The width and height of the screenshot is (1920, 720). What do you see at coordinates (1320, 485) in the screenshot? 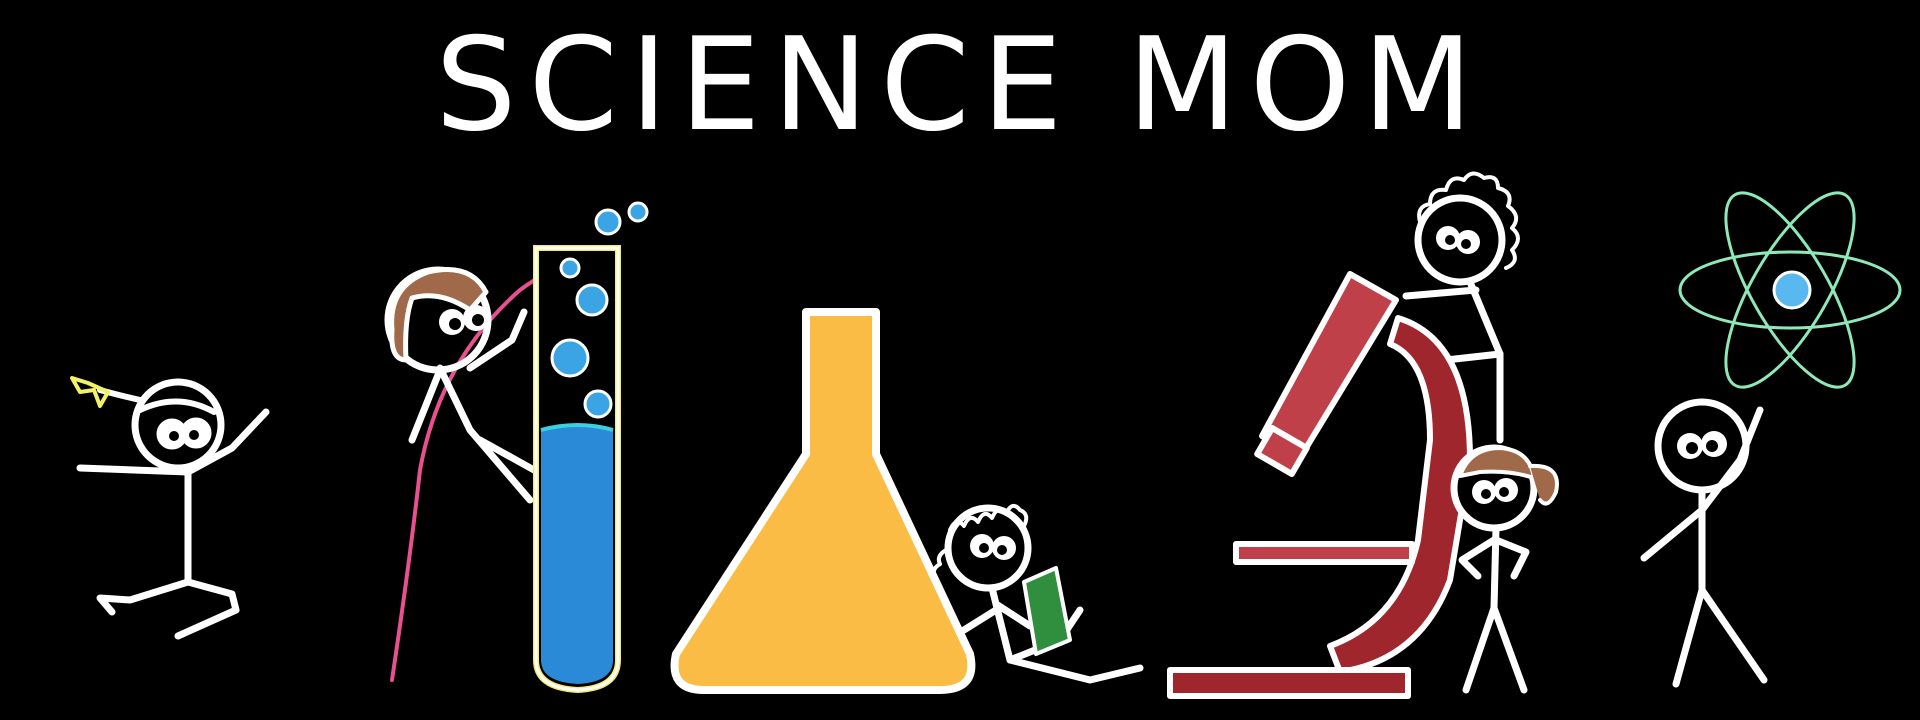
I see `microscope-icon` at bounding box center [1320, 485].